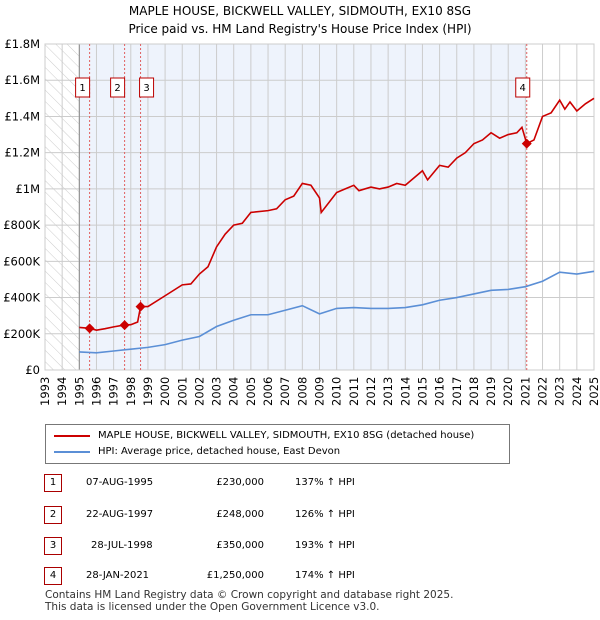 The image size is (600, 620). Describe the element at coordinates (325, 514) in the screenshot. I see `sale-hpi: 126% ↑ HPI` at that location.